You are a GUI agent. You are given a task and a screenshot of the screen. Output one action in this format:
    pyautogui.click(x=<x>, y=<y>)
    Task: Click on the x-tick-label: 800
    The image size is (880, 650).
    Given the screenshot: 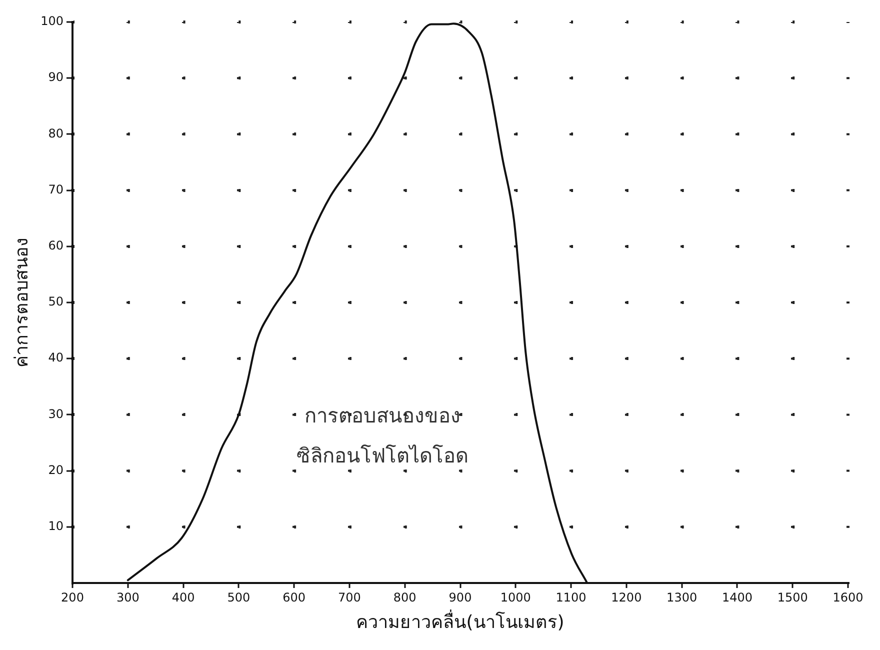 What is the action you would take?
    pyautogui.click(x=404, y=597)
    